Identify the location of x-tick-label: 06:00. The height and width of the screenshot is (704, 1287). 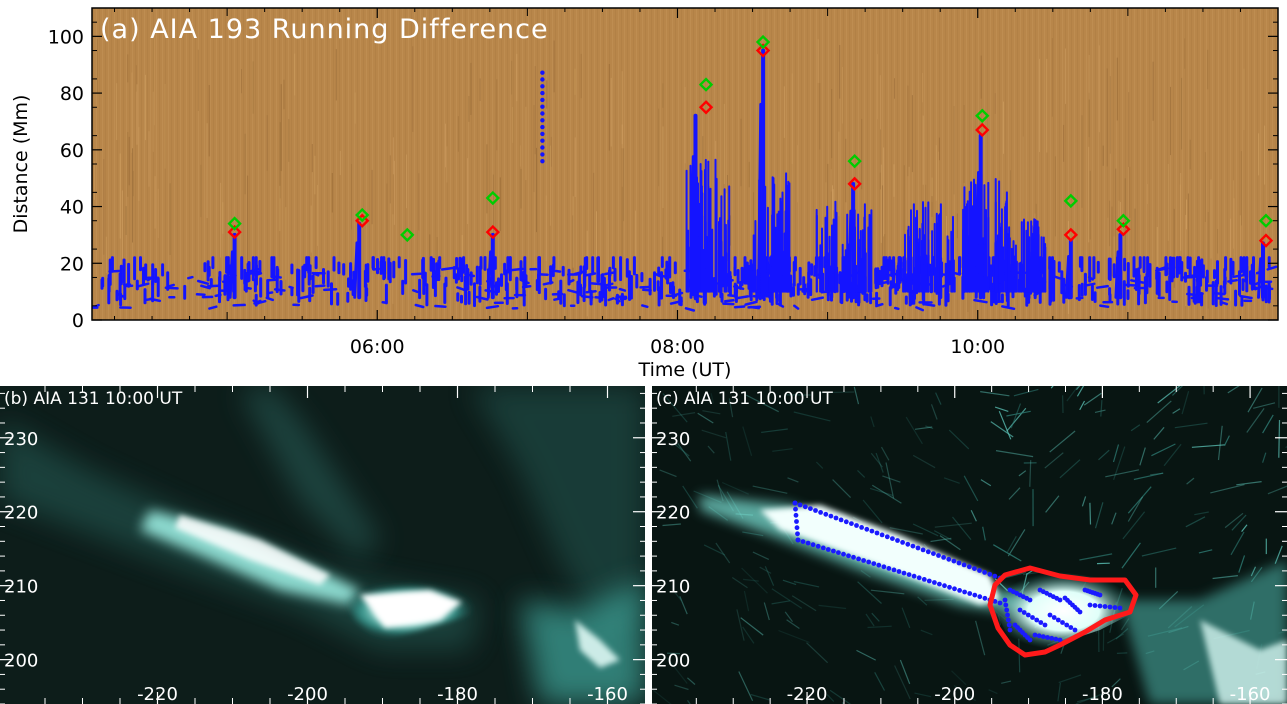
(377, 347).